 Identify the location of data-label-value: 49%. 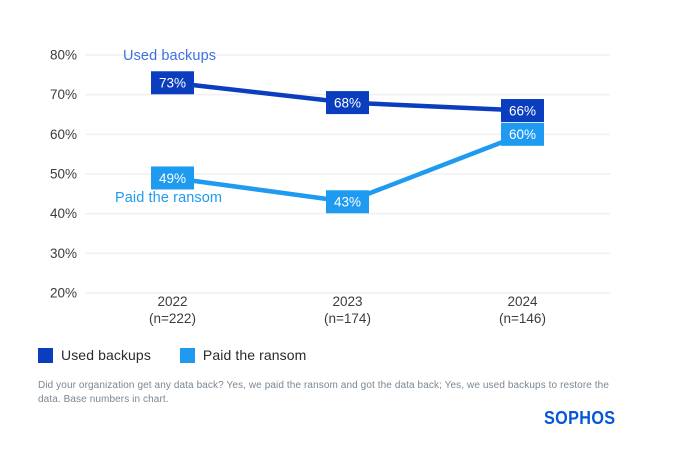
(172, 178).